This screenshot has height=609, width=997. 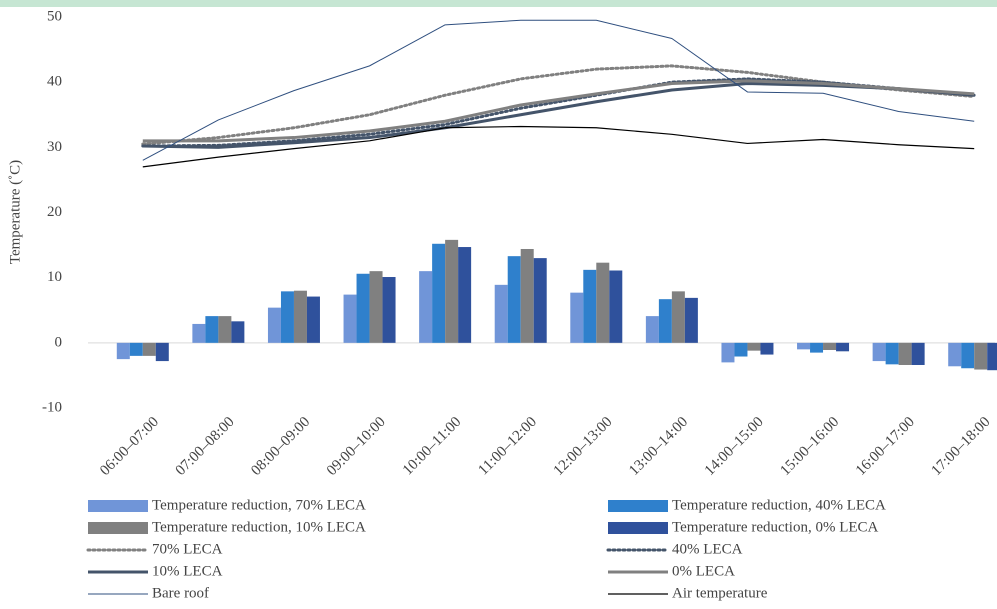 I want to click on y-tick-label: 50, so click(x=54, y=16).